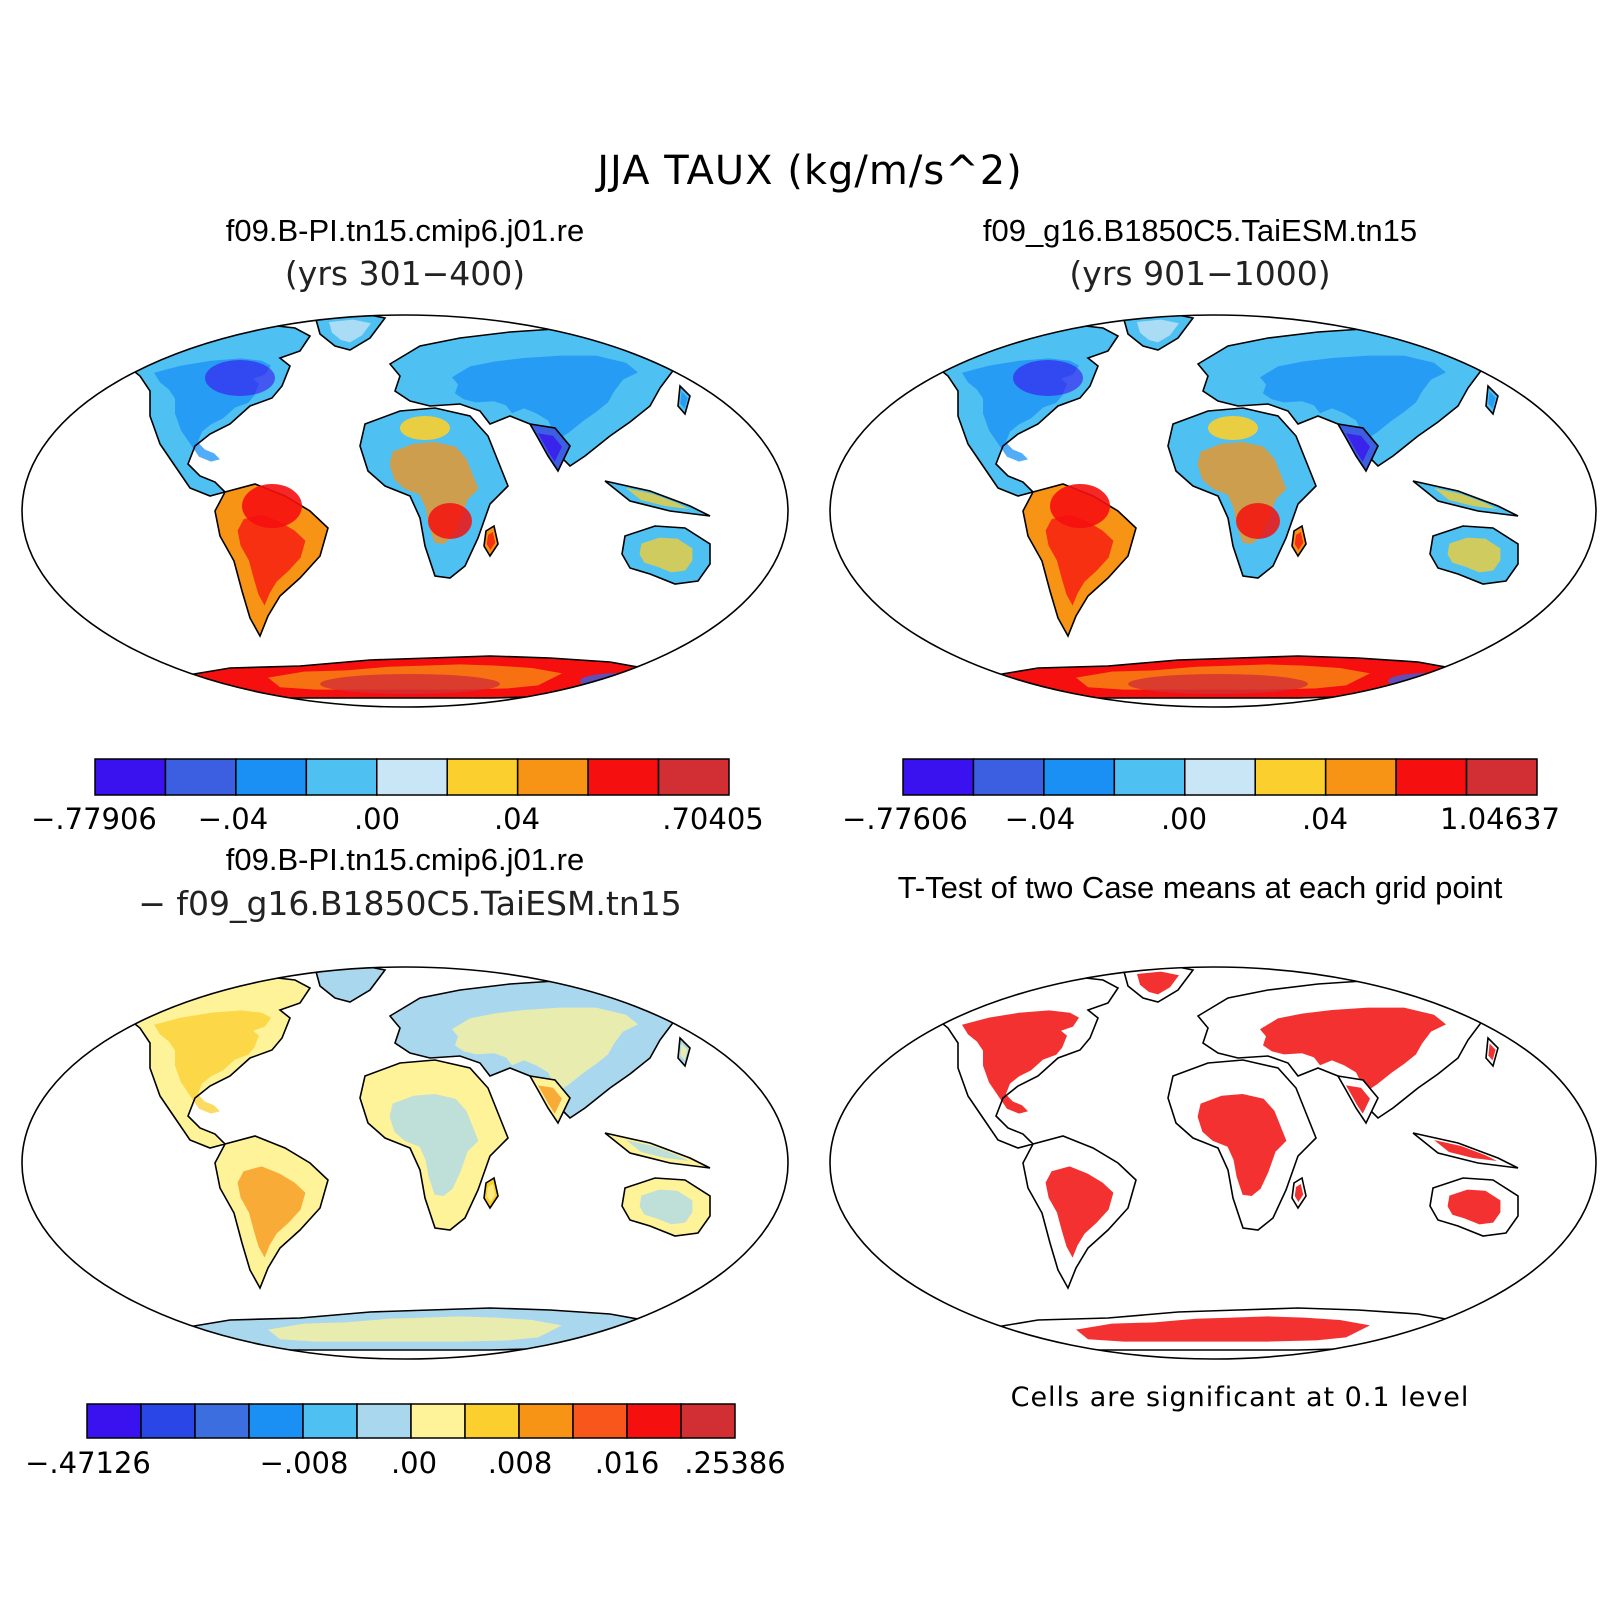  I want to click on map1-northAmerica-coast, so click(212, 410).